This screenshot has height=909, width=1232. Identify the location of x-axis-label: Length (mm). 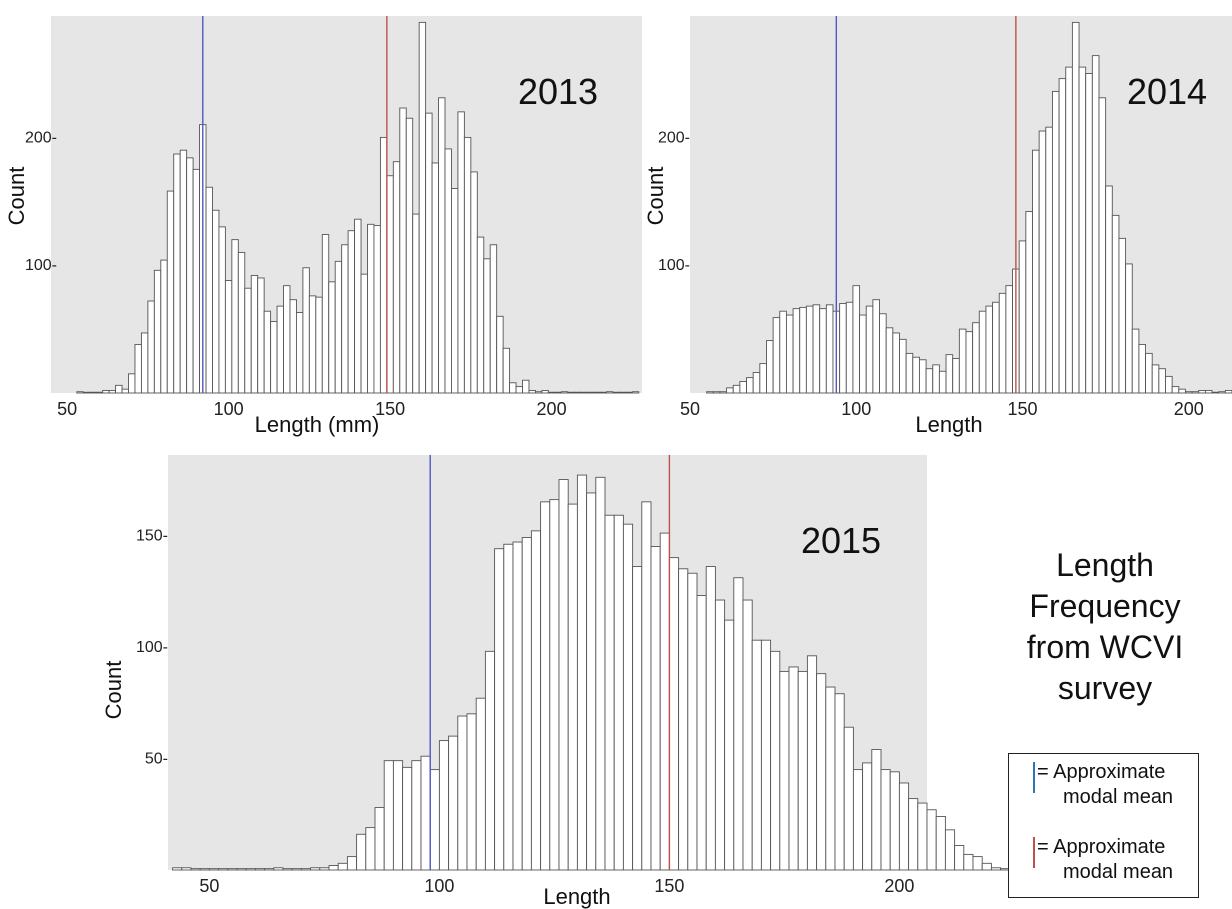
(317, 424).